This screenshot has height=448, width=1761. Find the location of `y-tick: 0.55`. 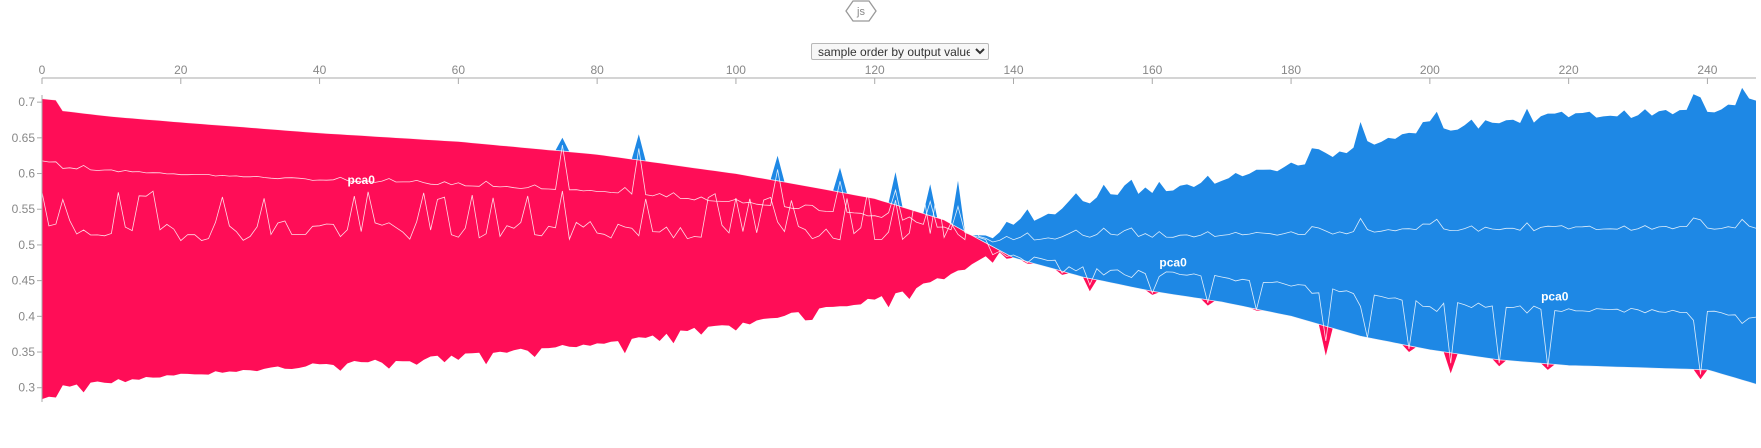

y-tick: 0.55 is located at coordinates (27, 209).